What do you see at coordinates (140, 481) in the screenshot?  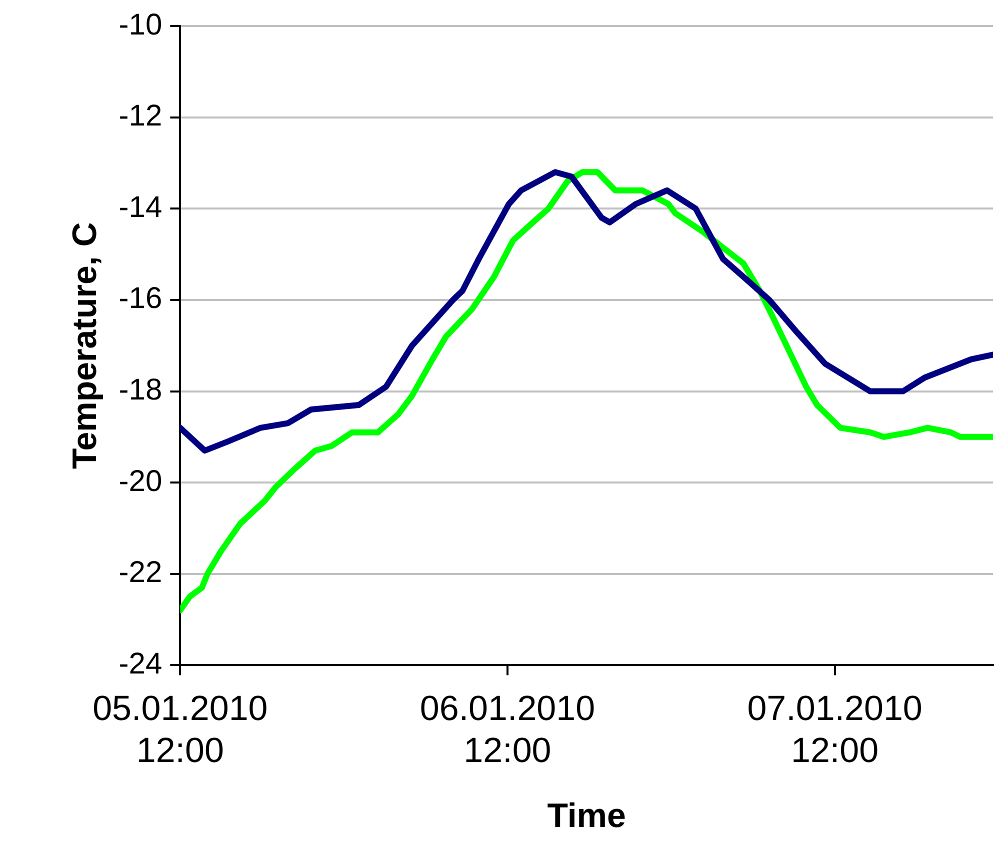 I see `y-tick-label: -20` at bounding box center [140, 481].